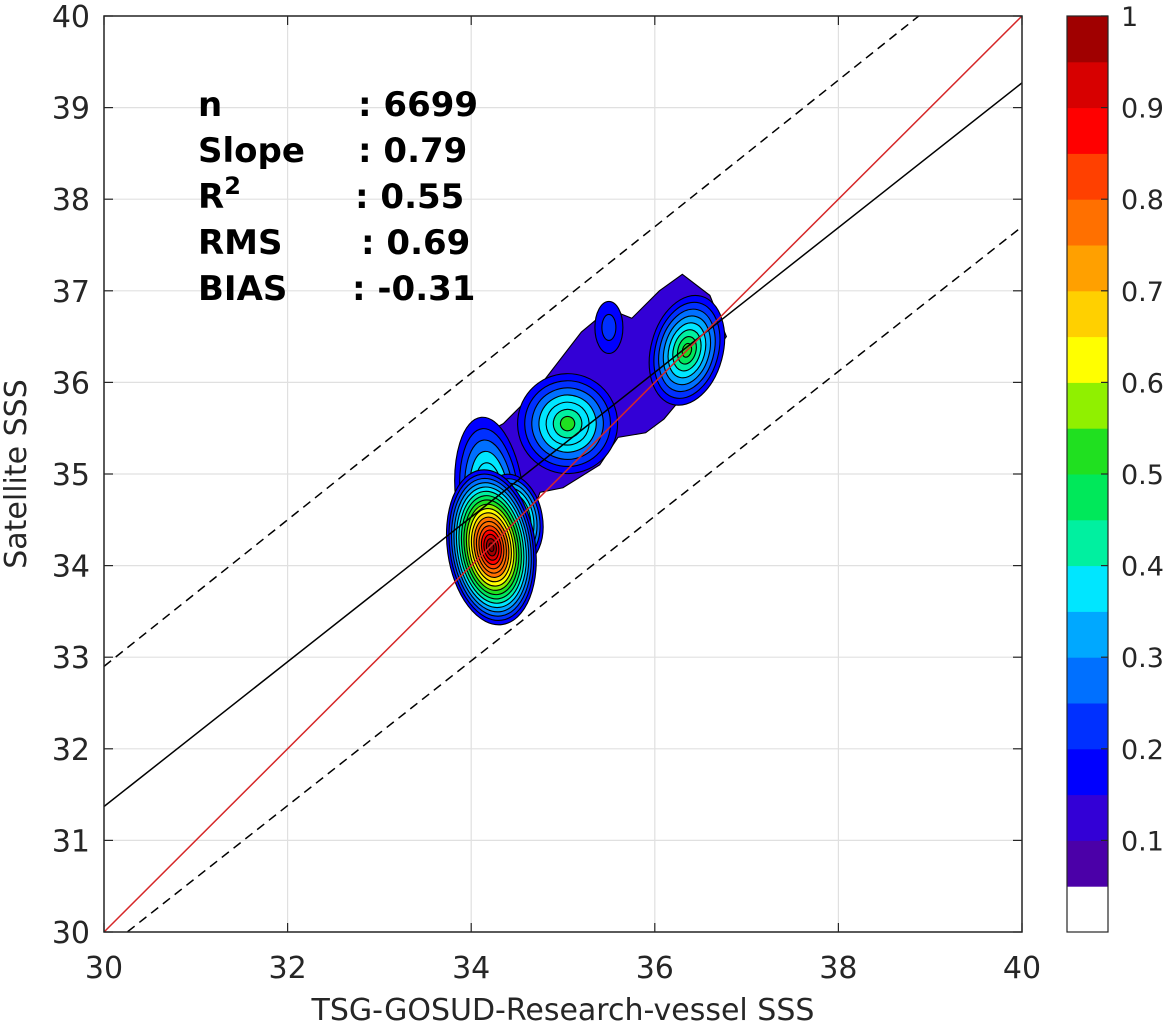  What do you see at coordinates (1022, 968) in the screenshot?
I see `x-tick-label: 40` at bounding box center [1022, 968].